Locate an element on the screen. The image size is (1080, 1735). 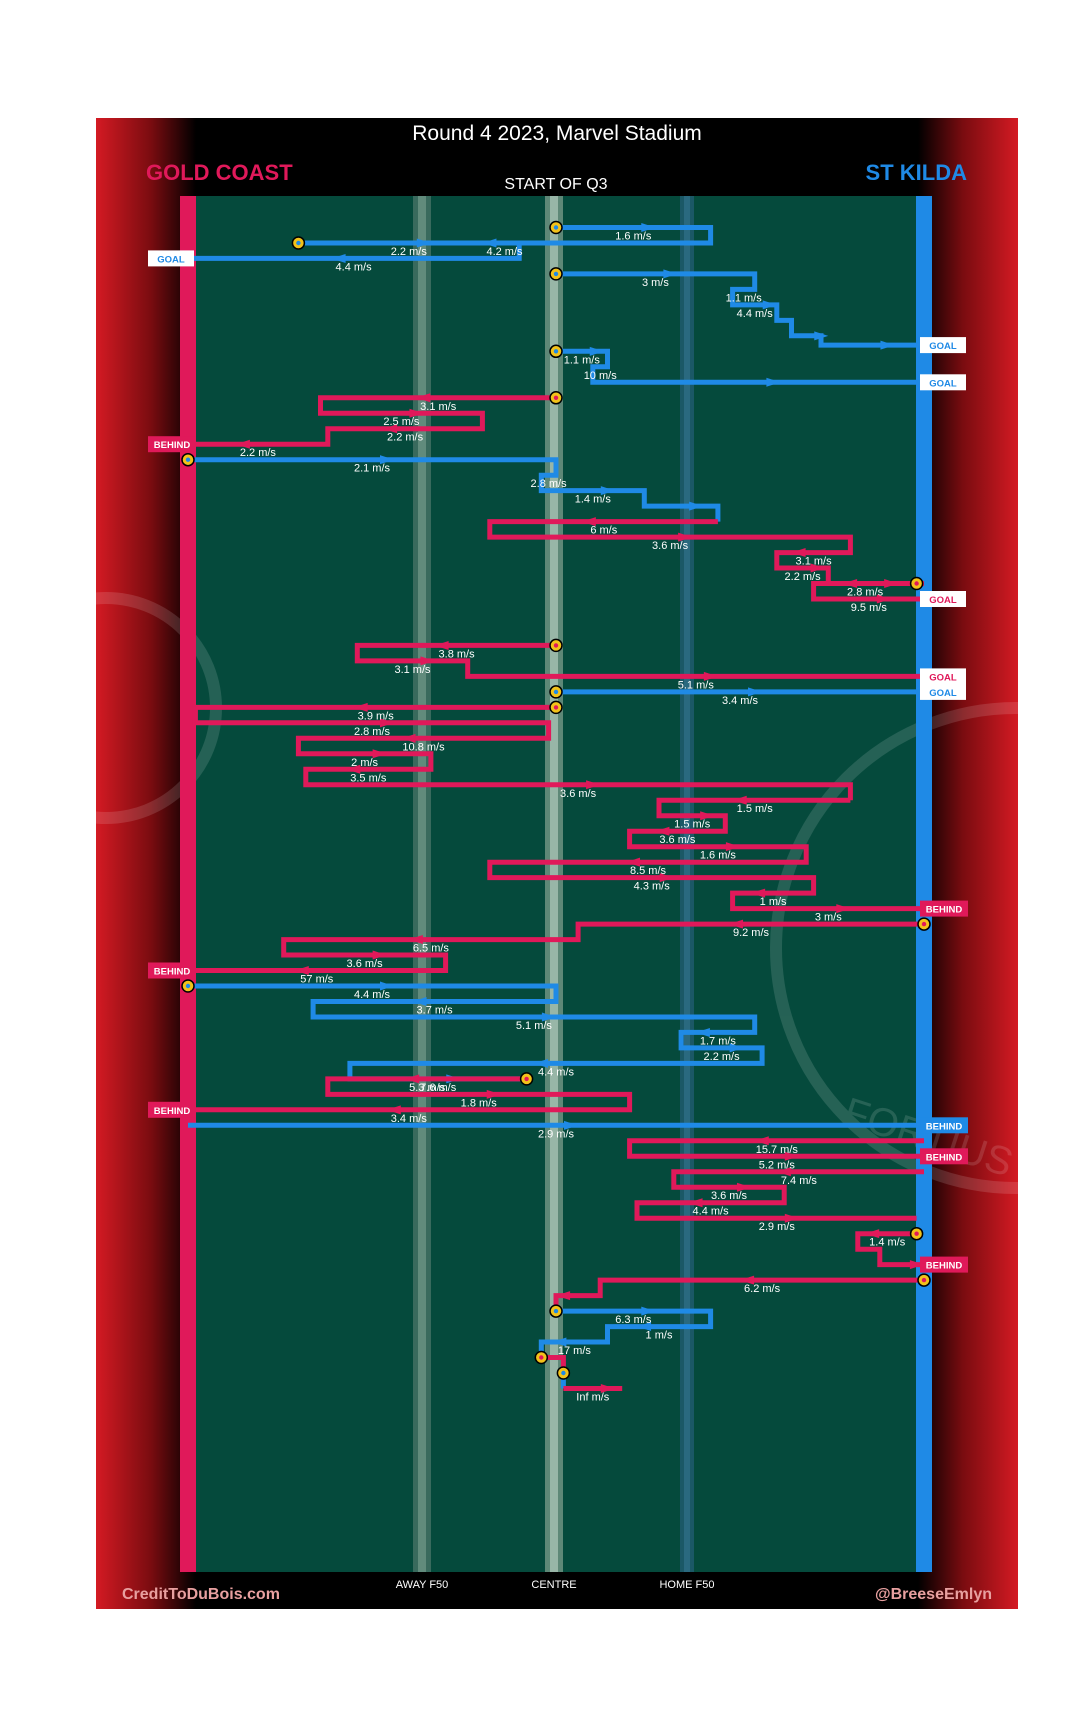
chart-title: Round 4 2023, Marvel Stadium is located at coordinates (557, 133).